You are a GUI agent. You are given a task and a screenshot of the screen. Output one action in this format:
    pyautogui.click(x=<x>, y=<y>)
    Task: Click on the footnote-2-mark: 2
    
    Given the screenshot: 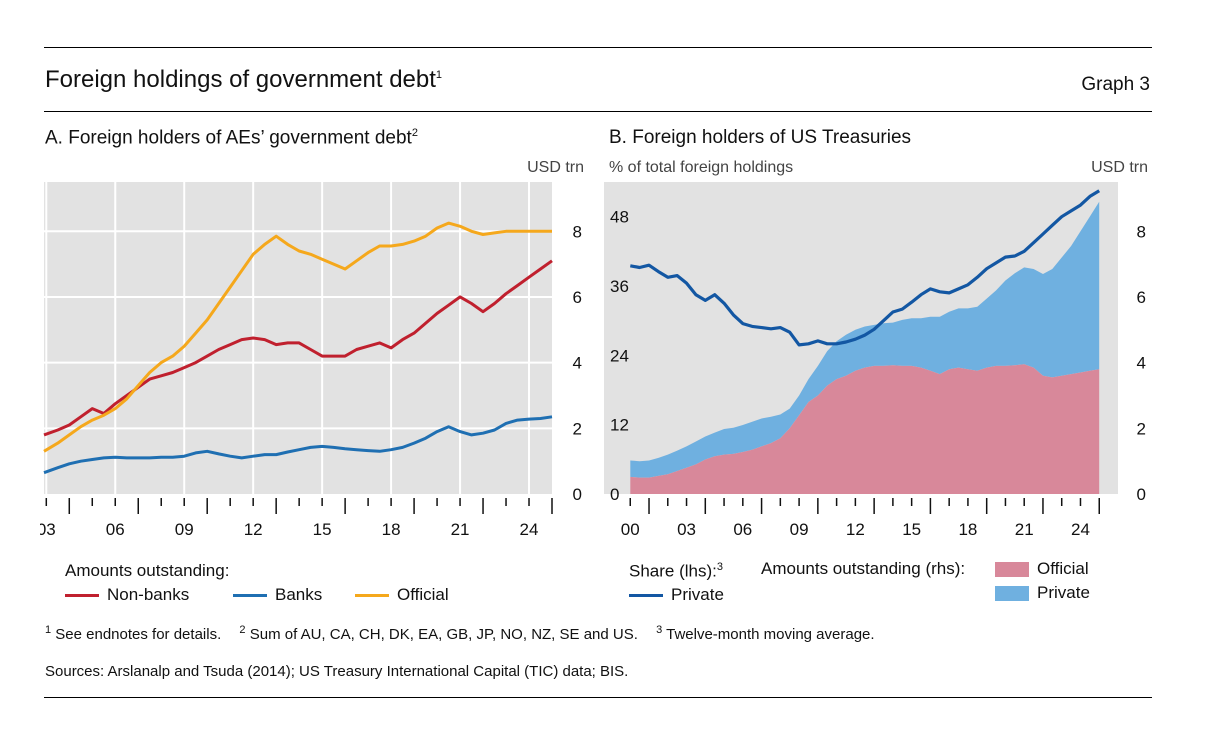 What is the action you would take?
    pyautogui.click(x=242, y=630)
    